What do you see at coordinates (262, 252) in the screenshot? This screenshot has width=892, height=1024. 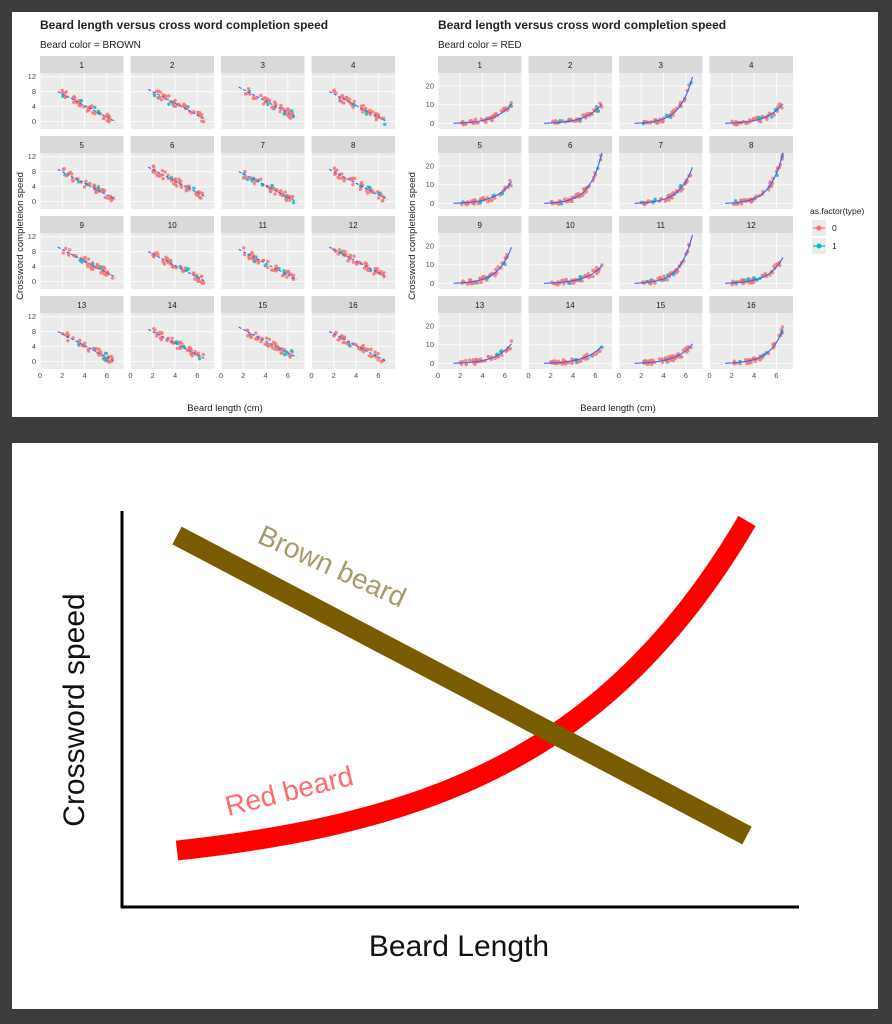 I see `brown-facet-11: 11` at bounding box center [262, 252].